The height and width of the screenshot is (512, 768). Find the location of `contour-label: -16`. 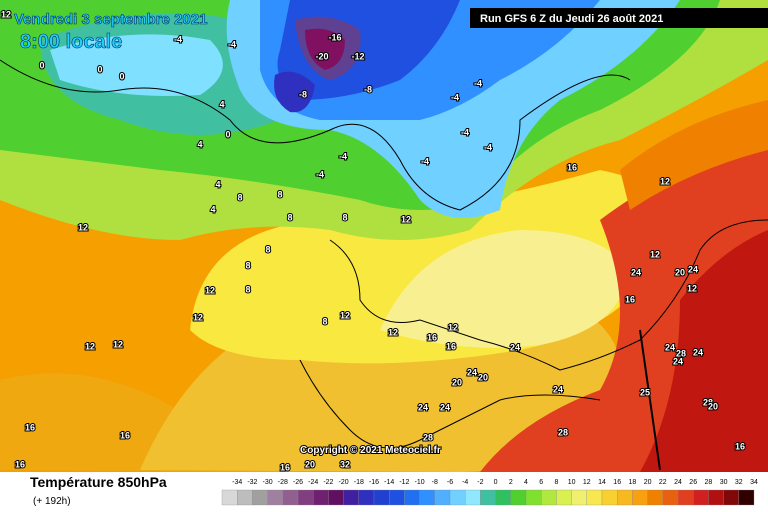

contour-label: -16 is located at coordinates (334, 37).